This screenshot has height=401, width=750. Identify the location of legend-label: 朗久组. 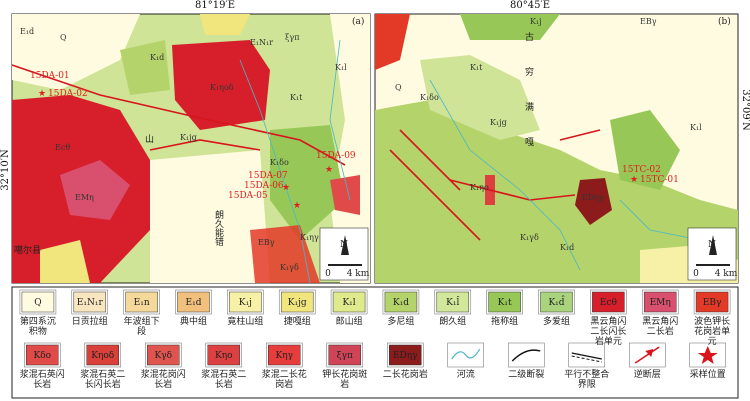
(452, 321).